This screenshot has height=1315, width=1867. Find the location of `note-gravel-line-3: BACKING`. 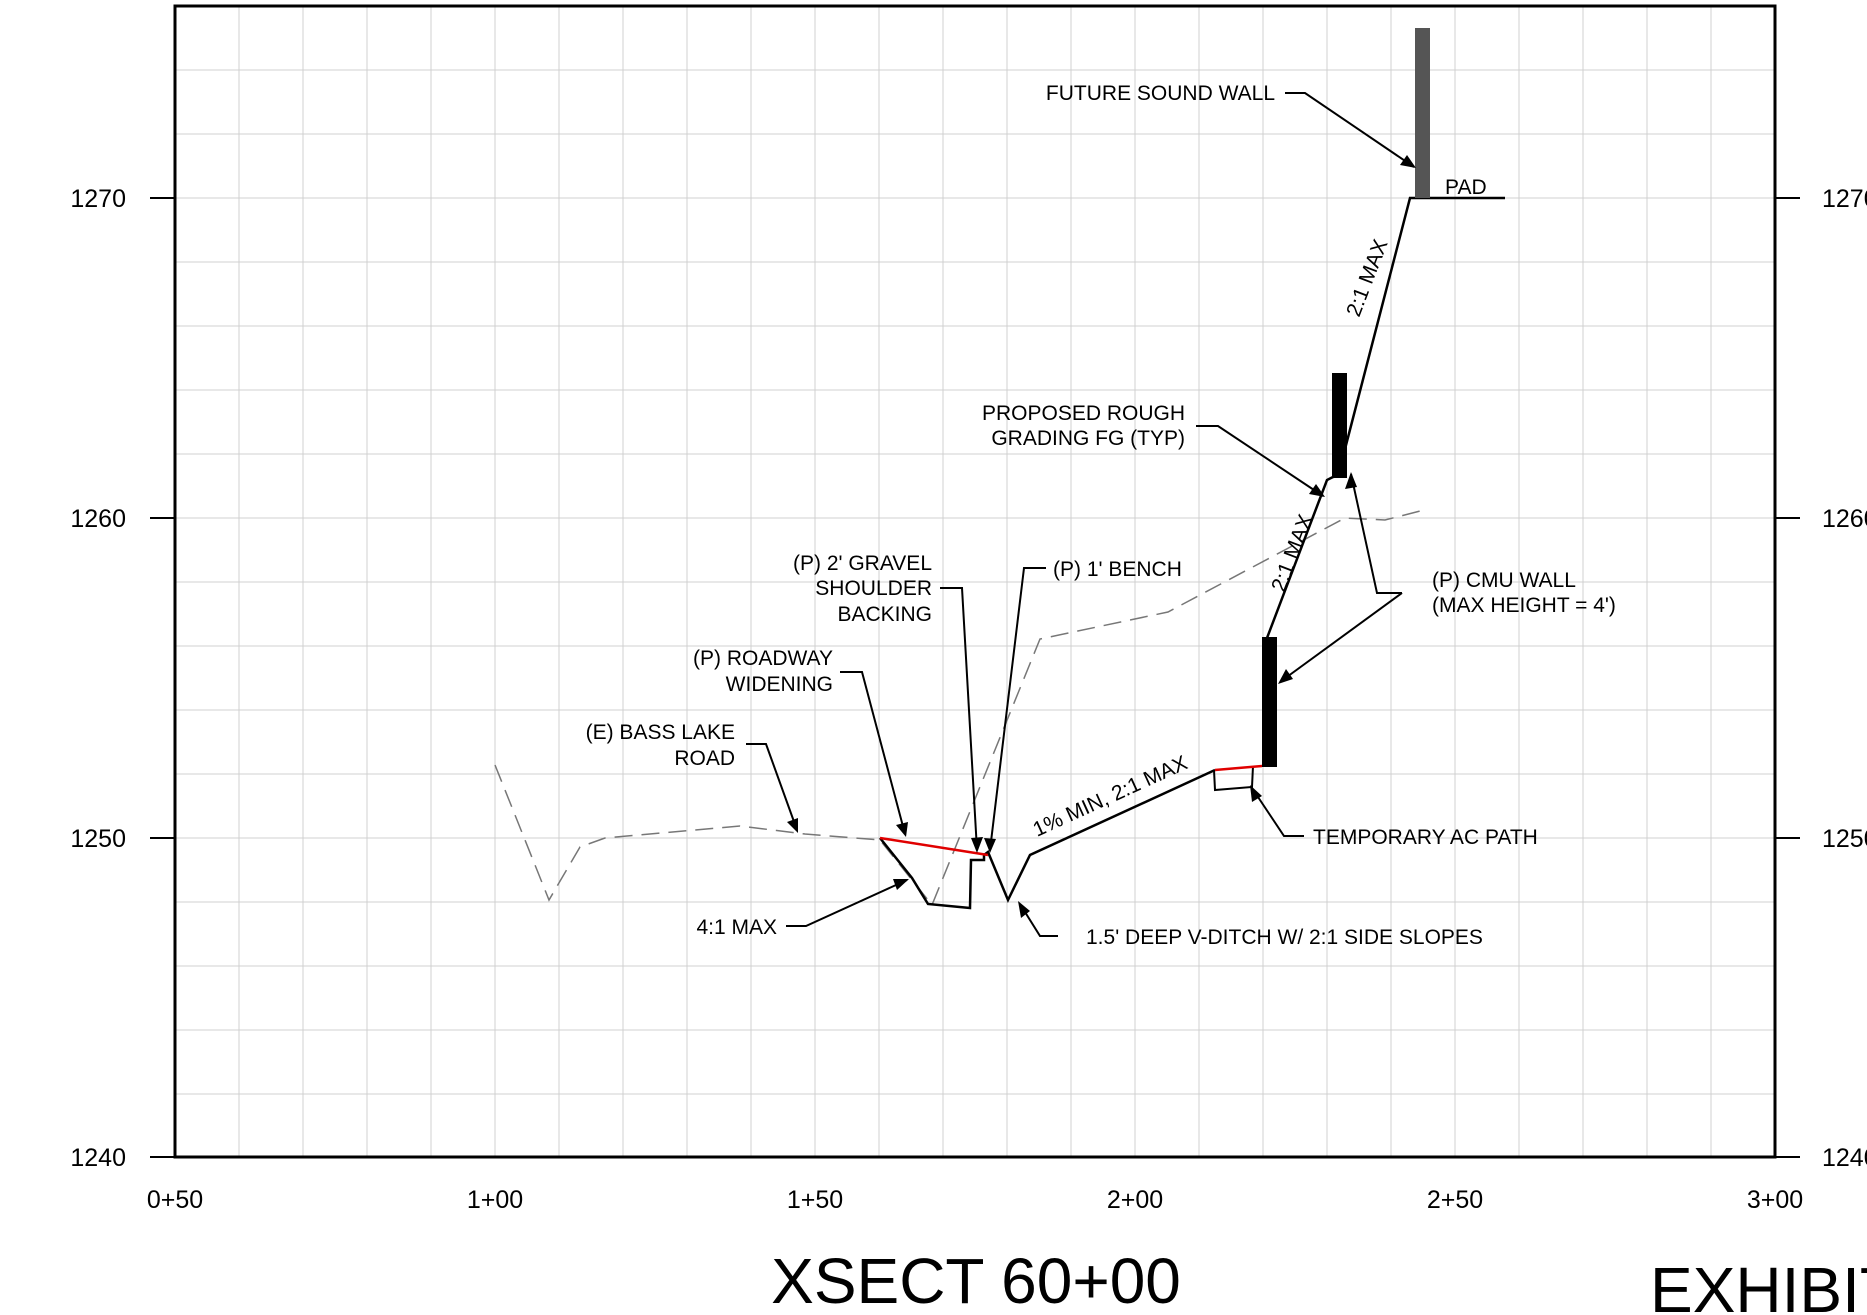

note-gravel-line-3: BACKING is located at coordinates (884, 614).